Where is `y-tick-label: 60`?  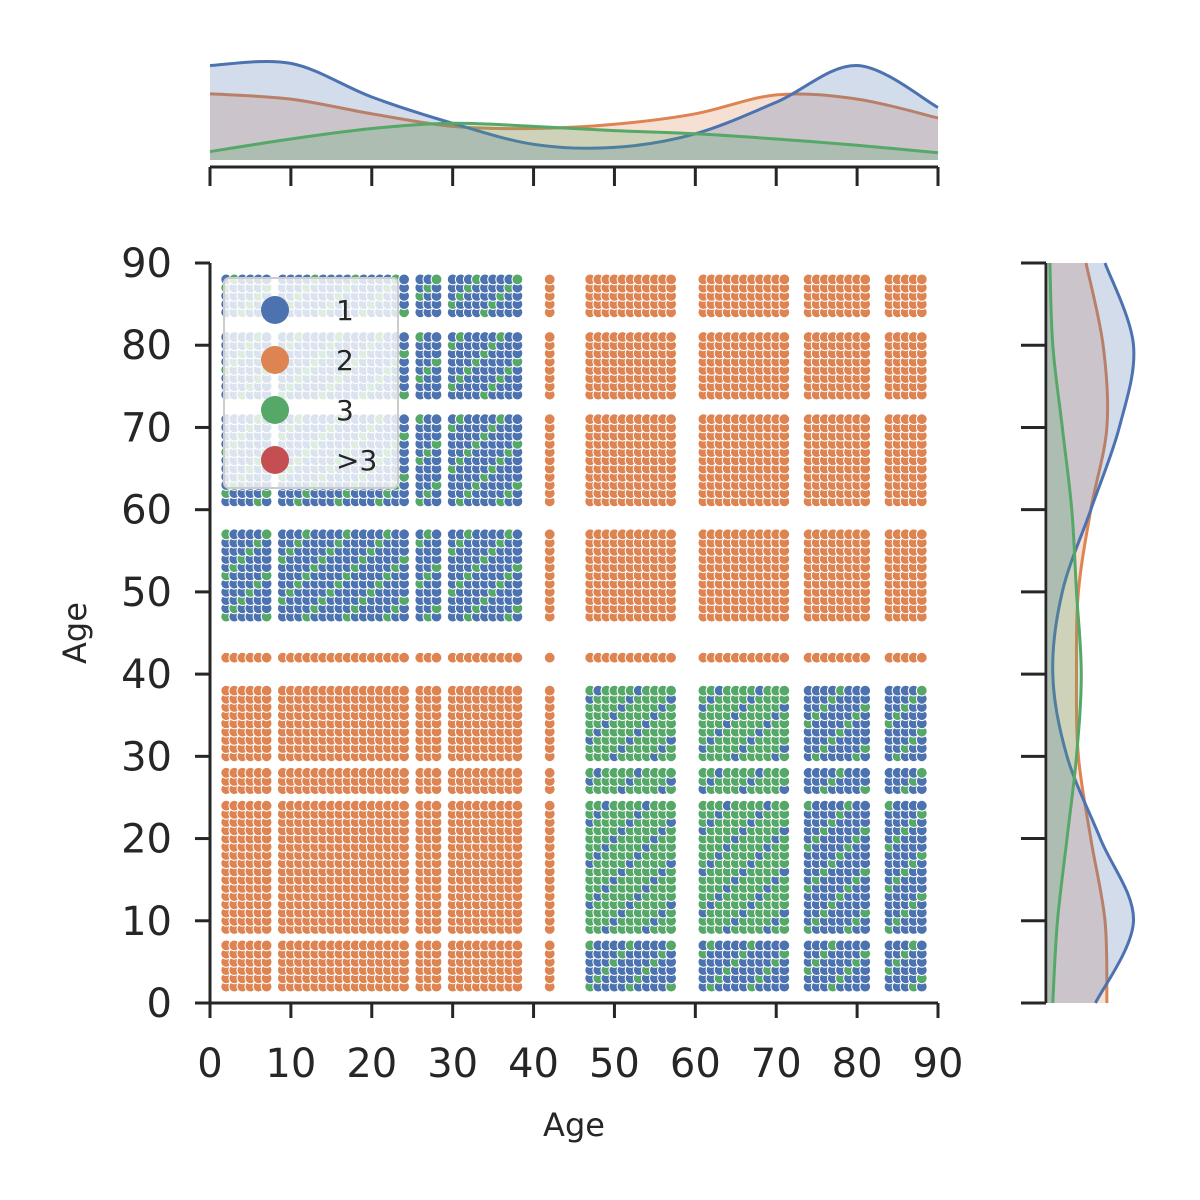 y-tick-label: 60 is located at coordinates (146, 511).